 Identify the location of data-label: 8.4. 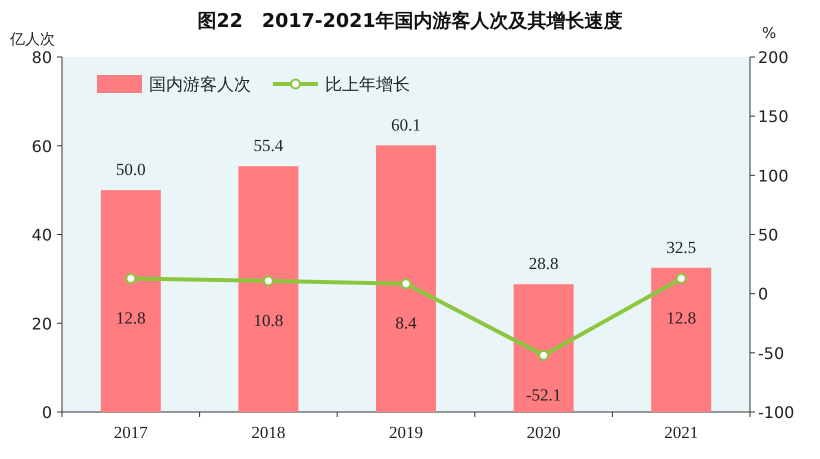
(406, 323).